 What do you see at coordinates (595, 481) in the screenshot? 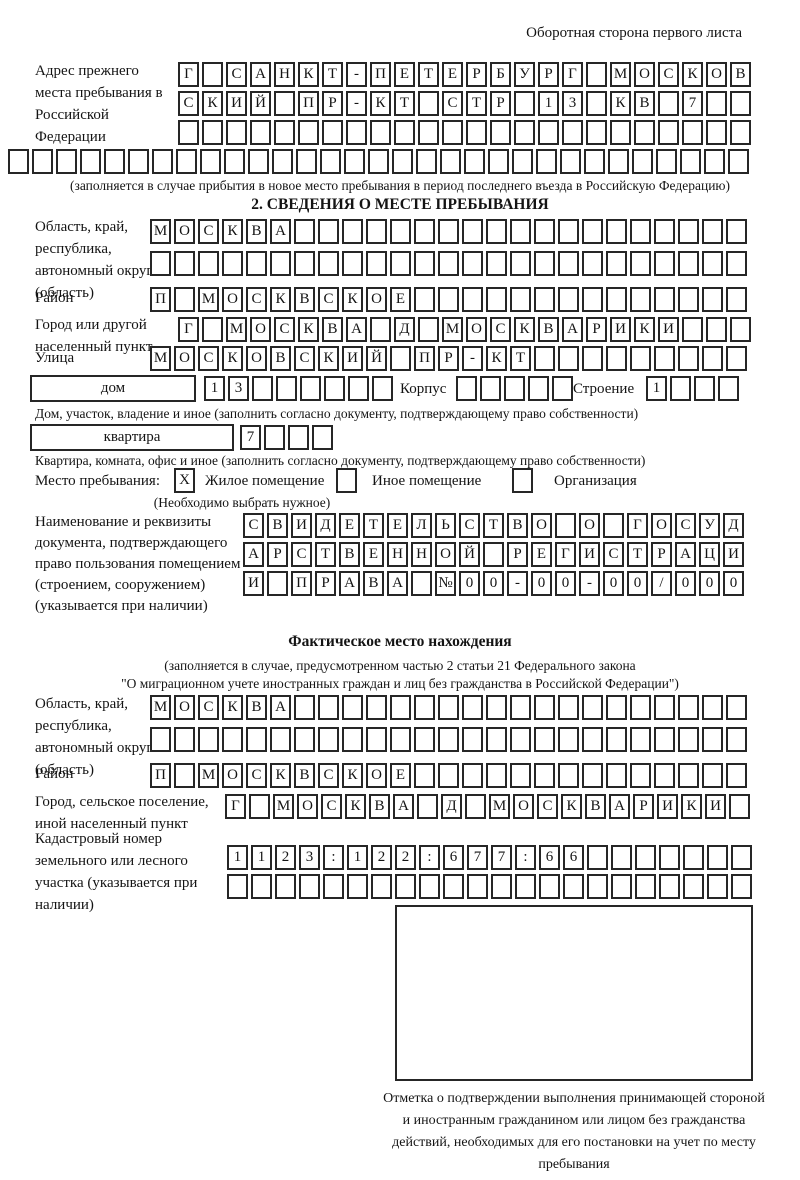
I see `stay-type-option-organization: Организация` at bounding box center [595, 481].